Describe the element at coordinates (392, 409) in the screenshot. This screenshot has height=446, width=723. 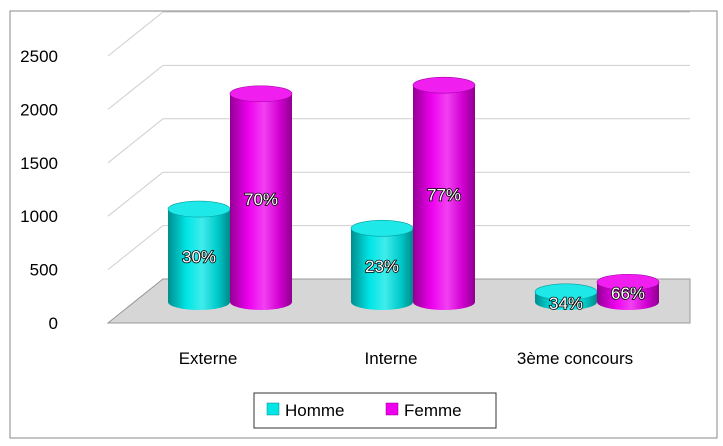
I see `legend-swatch-femme` at that location.